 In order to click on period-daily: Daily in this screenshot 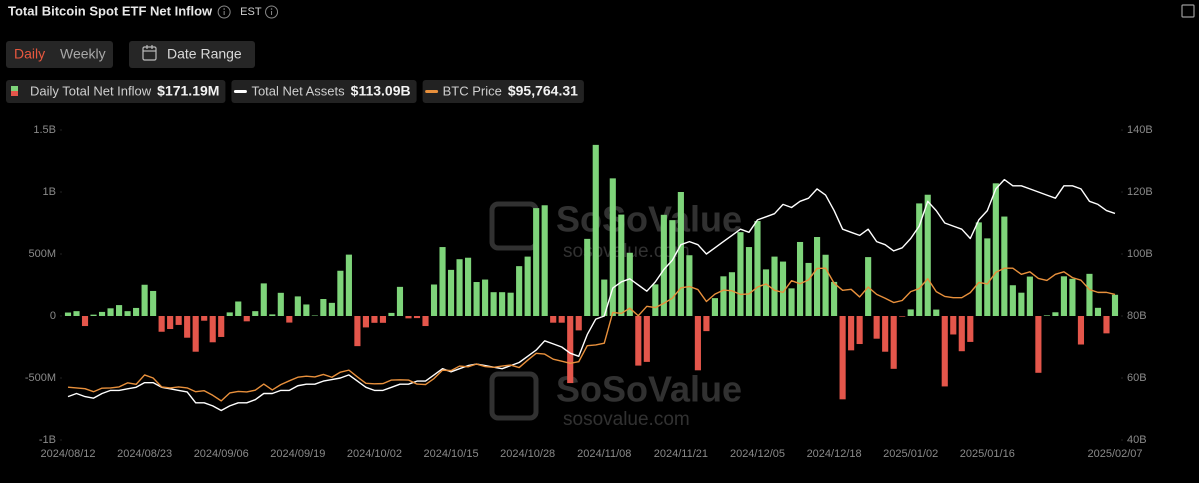, I will do `click(29, 54)`.